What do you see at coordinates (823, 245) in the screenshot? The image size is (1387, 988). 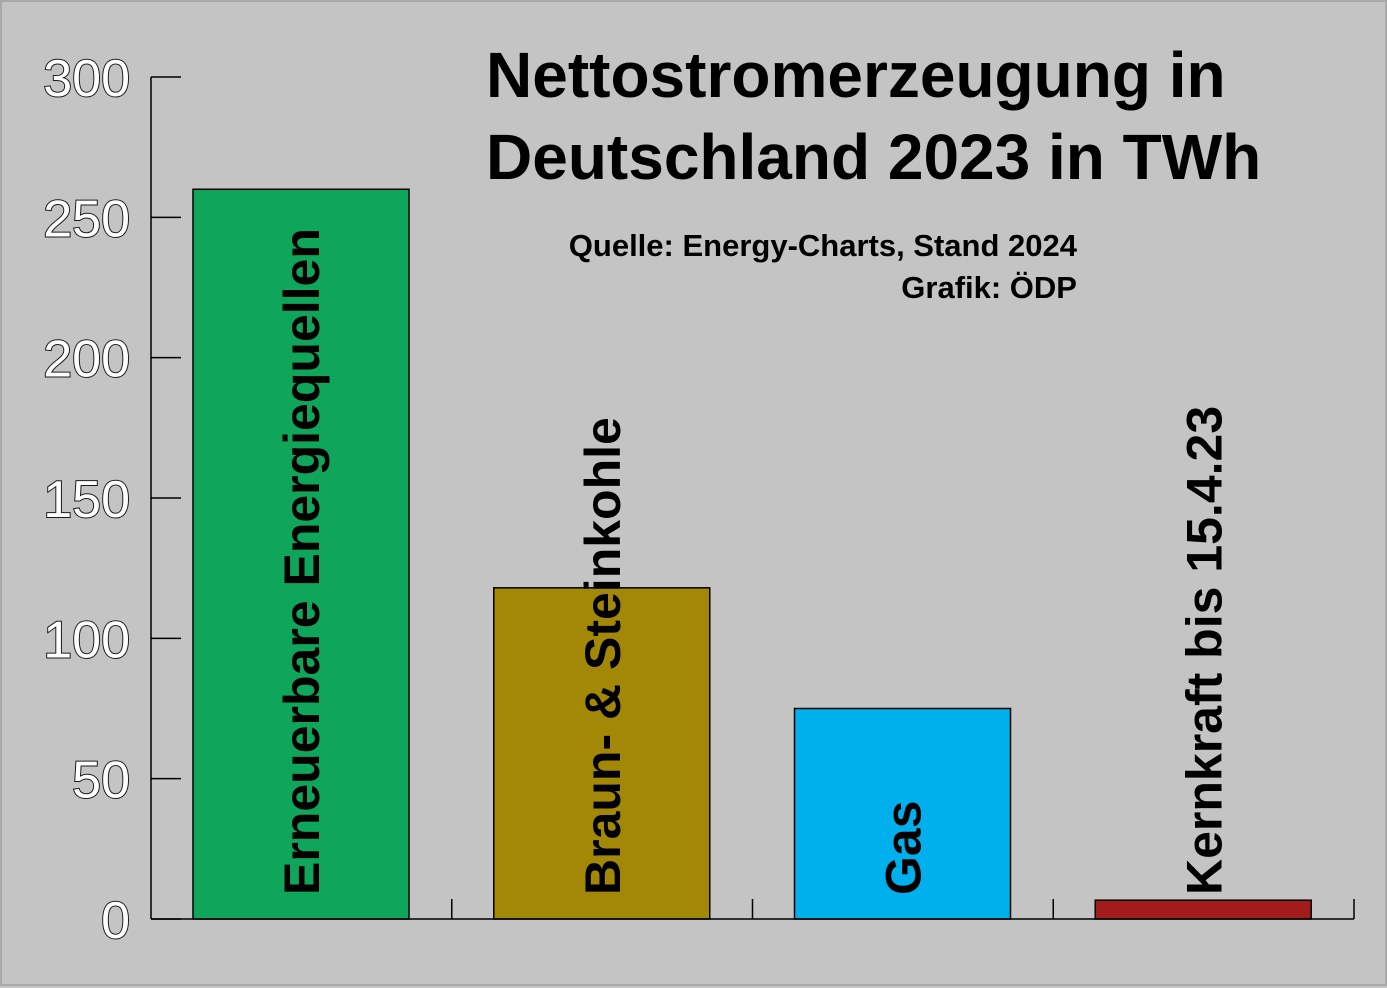 I see `chart-source-note: Quelle: Energy-Charts, Stand 2024` at bounding box center [823, 245].